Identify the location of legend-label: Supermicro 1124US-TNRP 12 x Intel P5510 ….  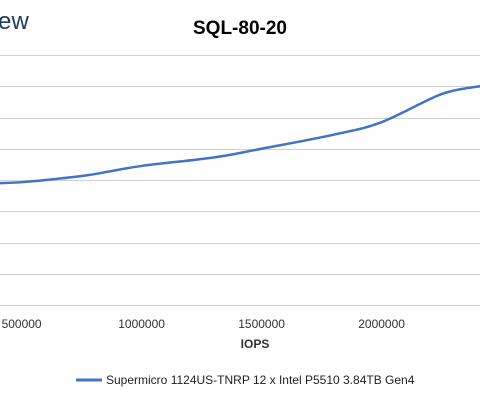
(260, 380).